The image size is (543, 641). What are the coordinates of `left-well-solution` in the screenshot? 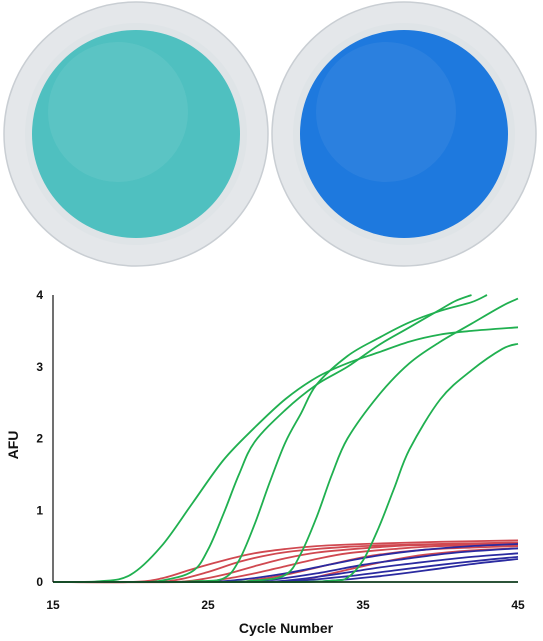 It's located at (136, 134).